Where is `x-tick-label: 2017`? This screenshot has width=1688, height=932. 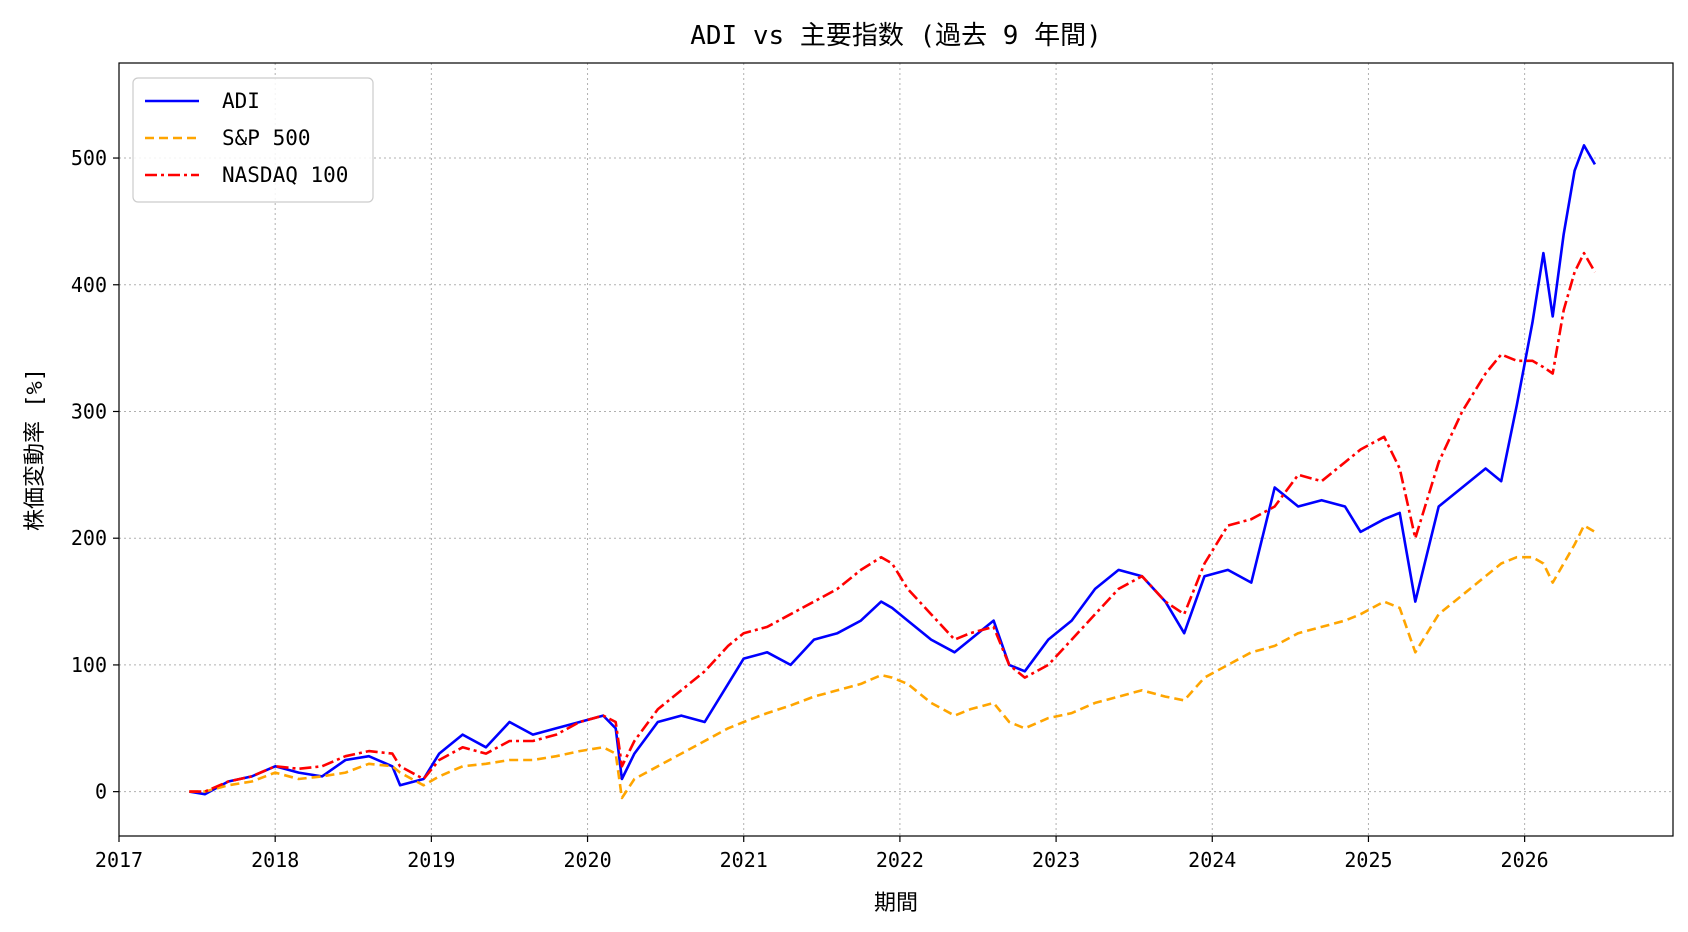 x-tick-label: 2017 is located at coordinates (119, 860).